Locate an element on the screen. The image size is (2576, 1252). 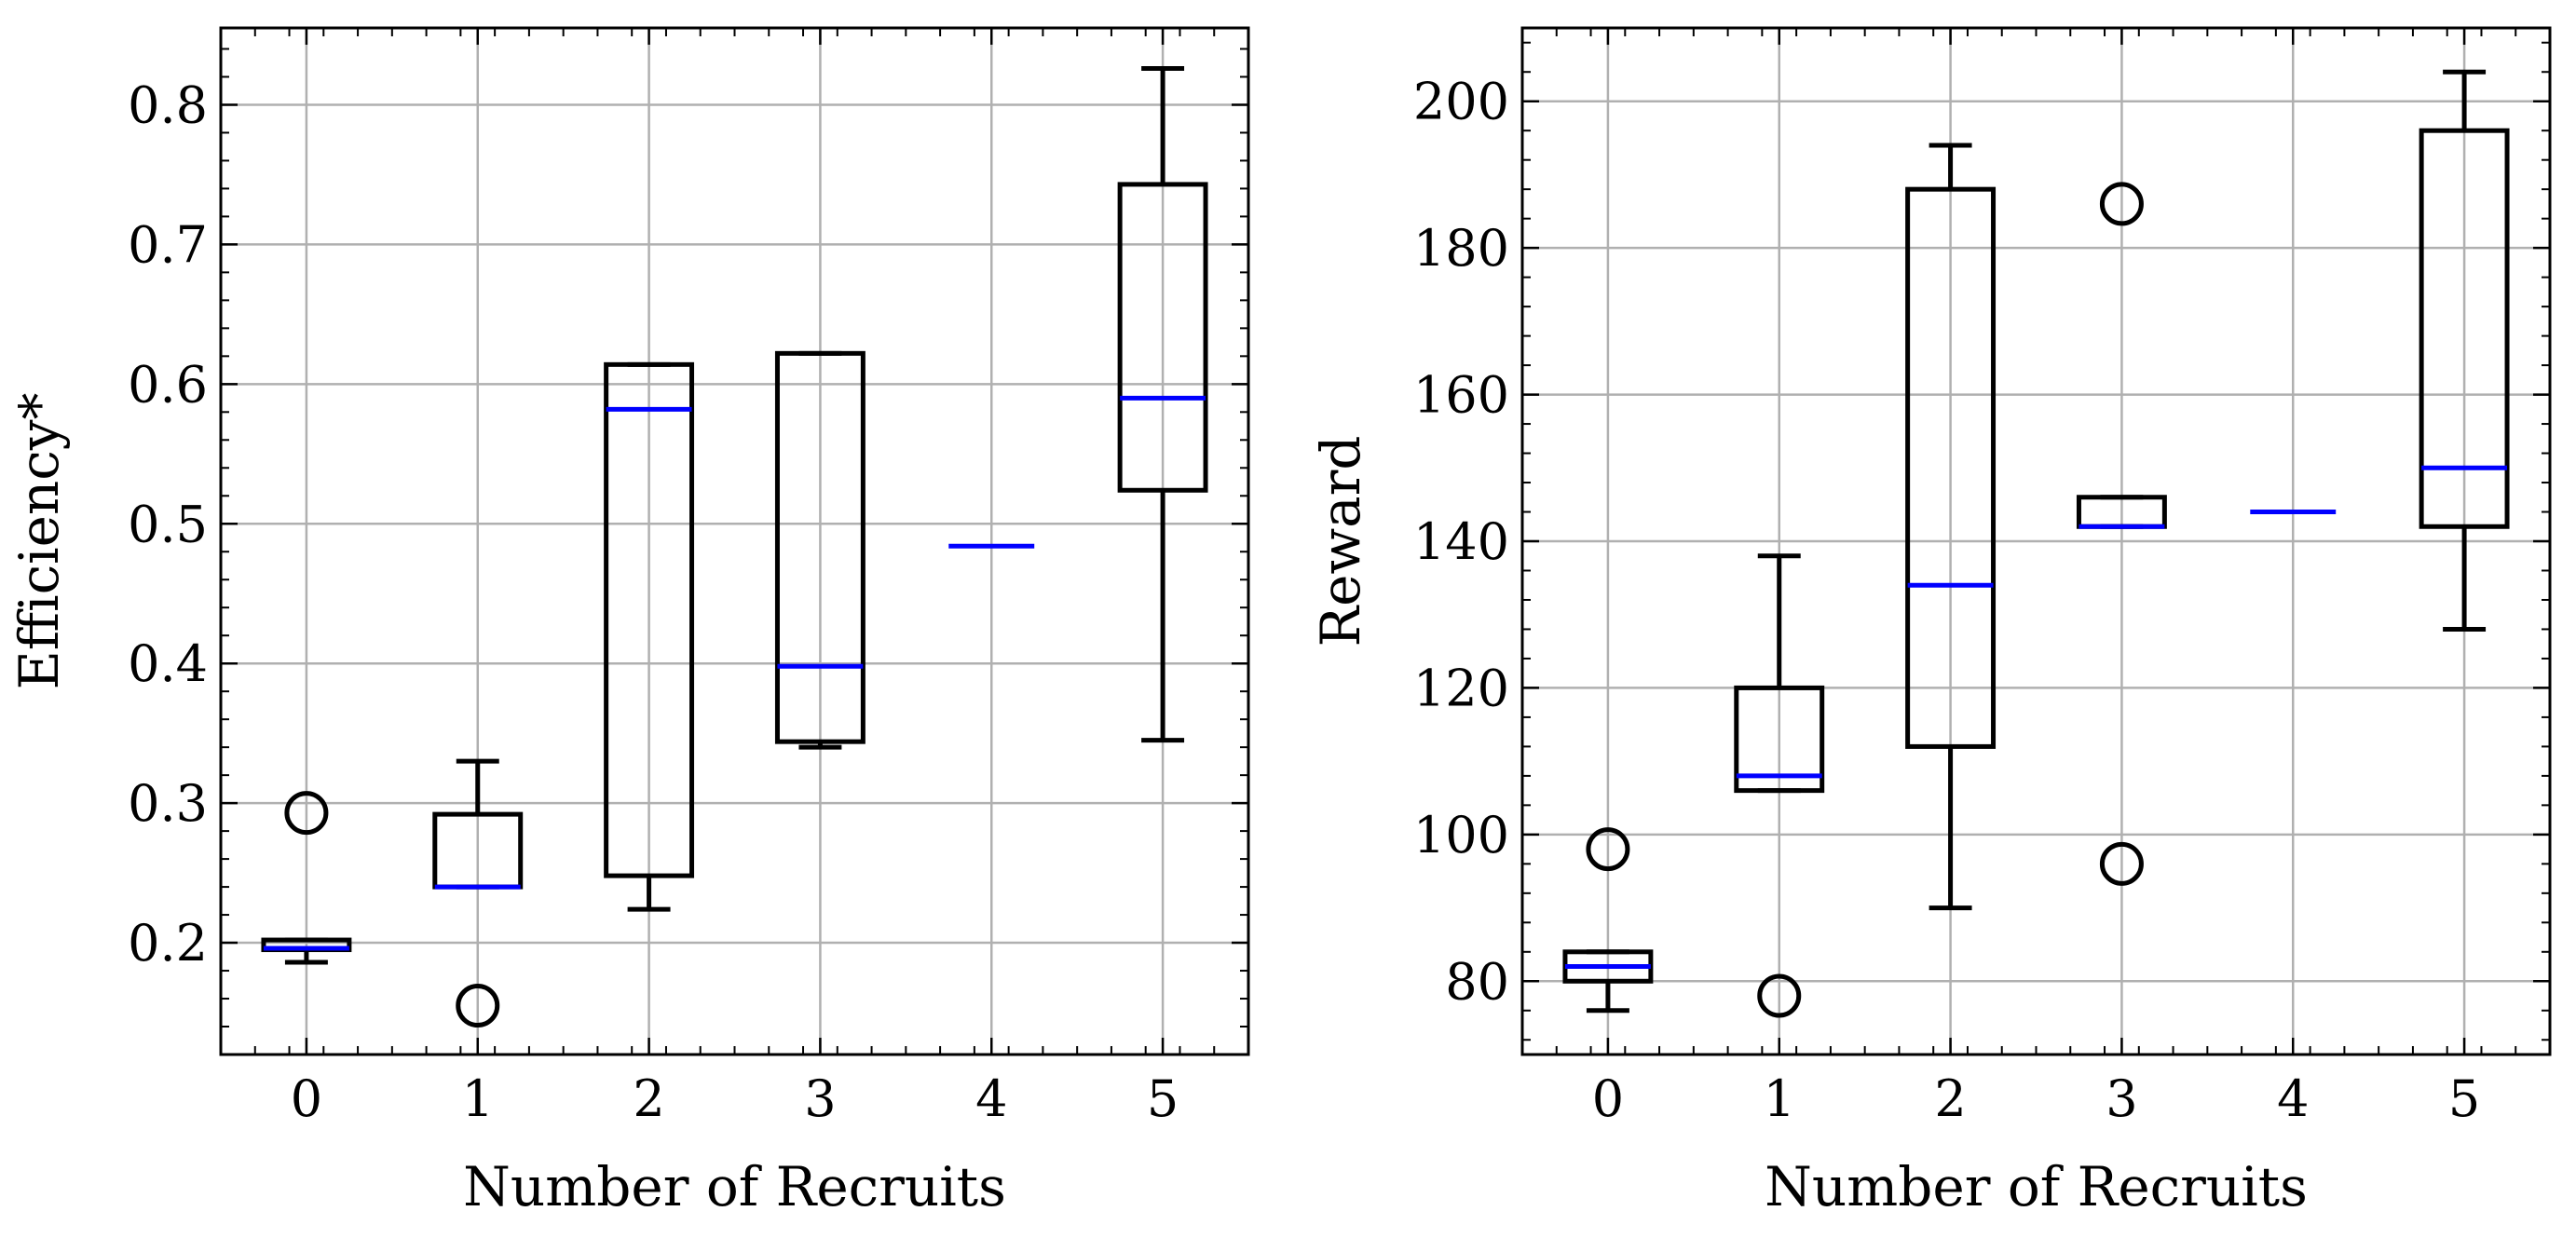
y-tick-label: 0.2 is located at coordinates (168, 943).